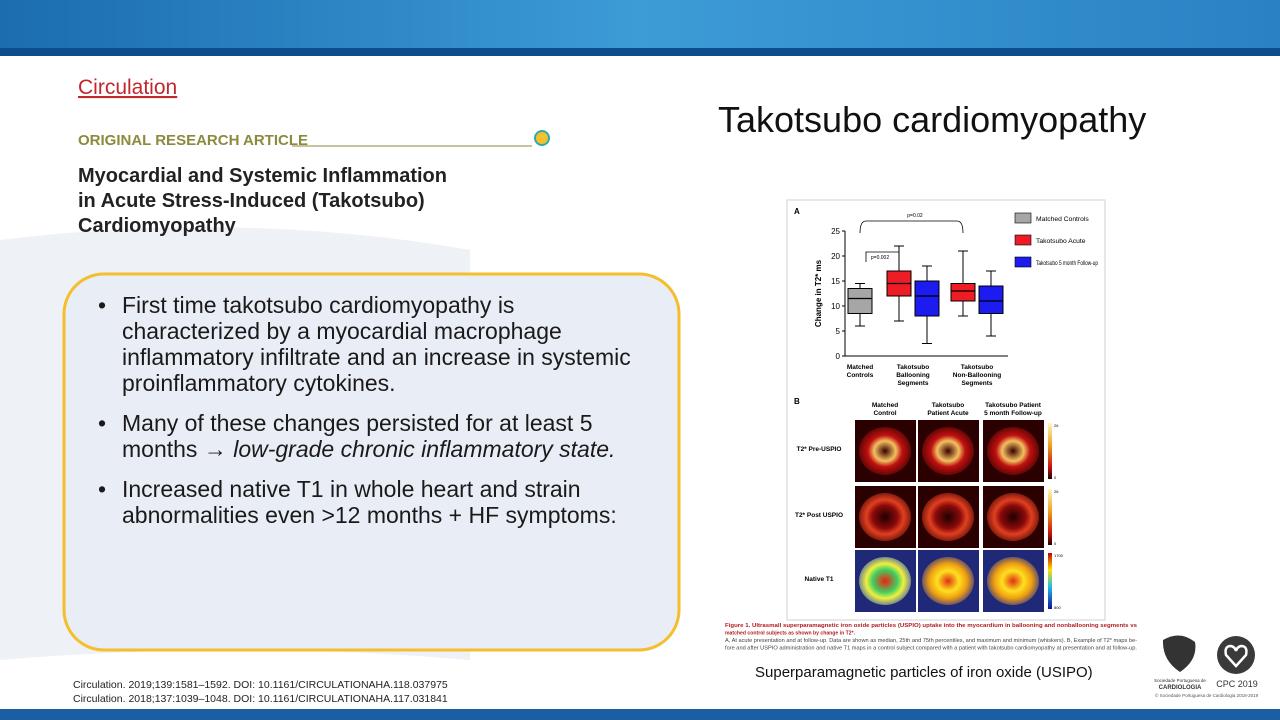 Image resolution: width=1280 pixels, height=720 pixels. Describe the element at coordinates (838, 331) in the screenshot. I see `y-tick-label: 5` at that location.